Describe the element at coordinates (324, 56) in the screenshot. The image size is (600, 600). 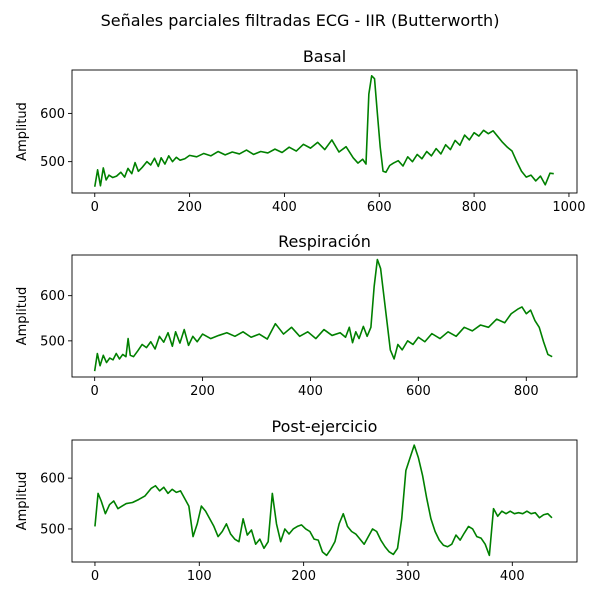
I see `panel-title: Basal` at that location.